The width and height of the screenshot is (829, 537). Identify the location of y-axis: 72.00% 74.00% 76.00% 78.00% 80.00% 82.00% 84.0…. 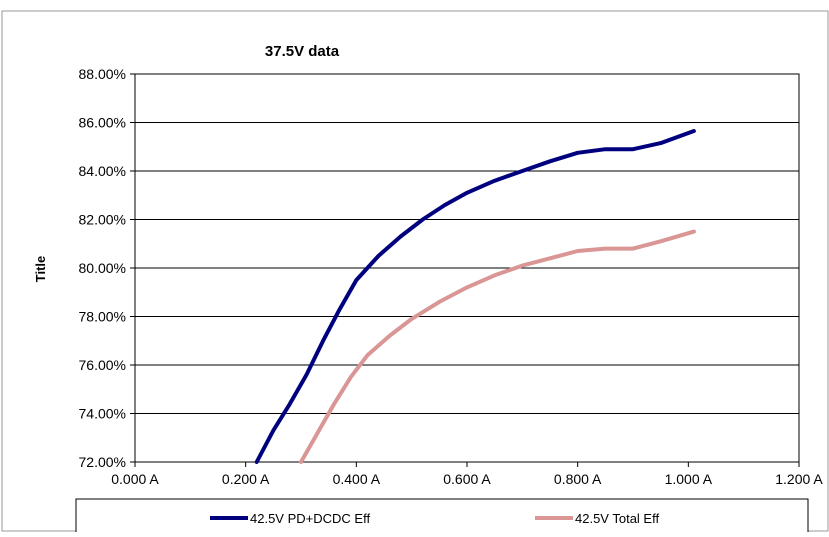
(107, 268).